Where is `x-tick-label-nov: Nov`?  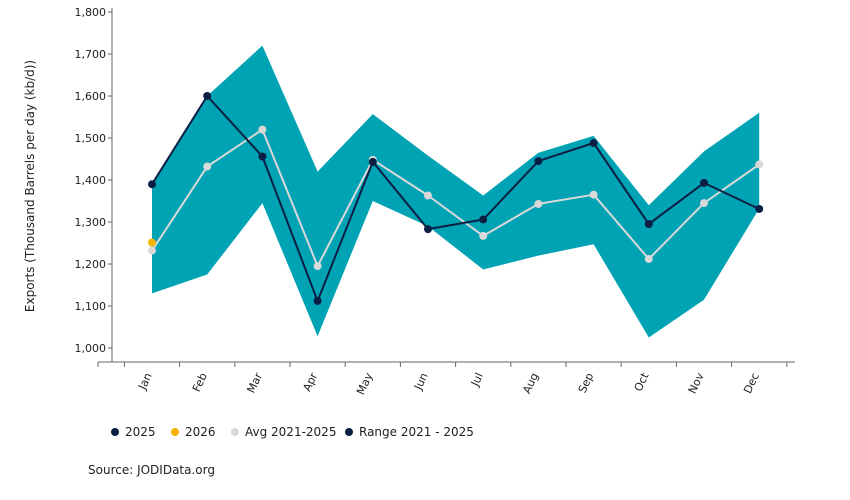 x-tick-label-nov: Nov is located at coordinates (696, 382).